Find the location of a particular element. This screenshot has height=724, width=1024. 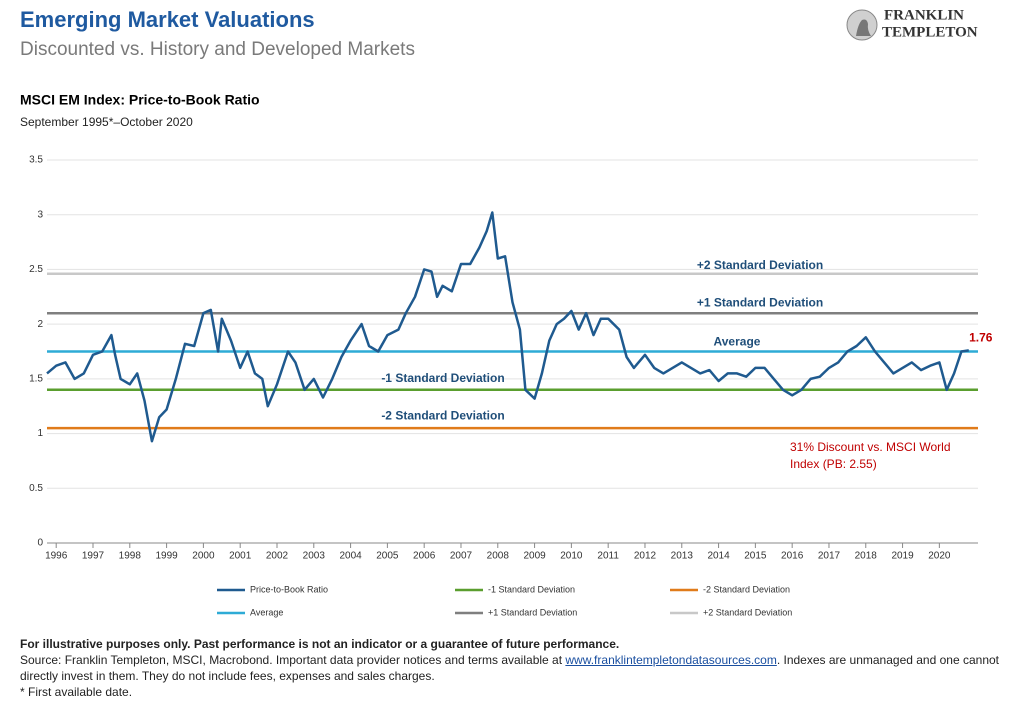

x-tick-label: 2020 is located at coordinates (939, 556).